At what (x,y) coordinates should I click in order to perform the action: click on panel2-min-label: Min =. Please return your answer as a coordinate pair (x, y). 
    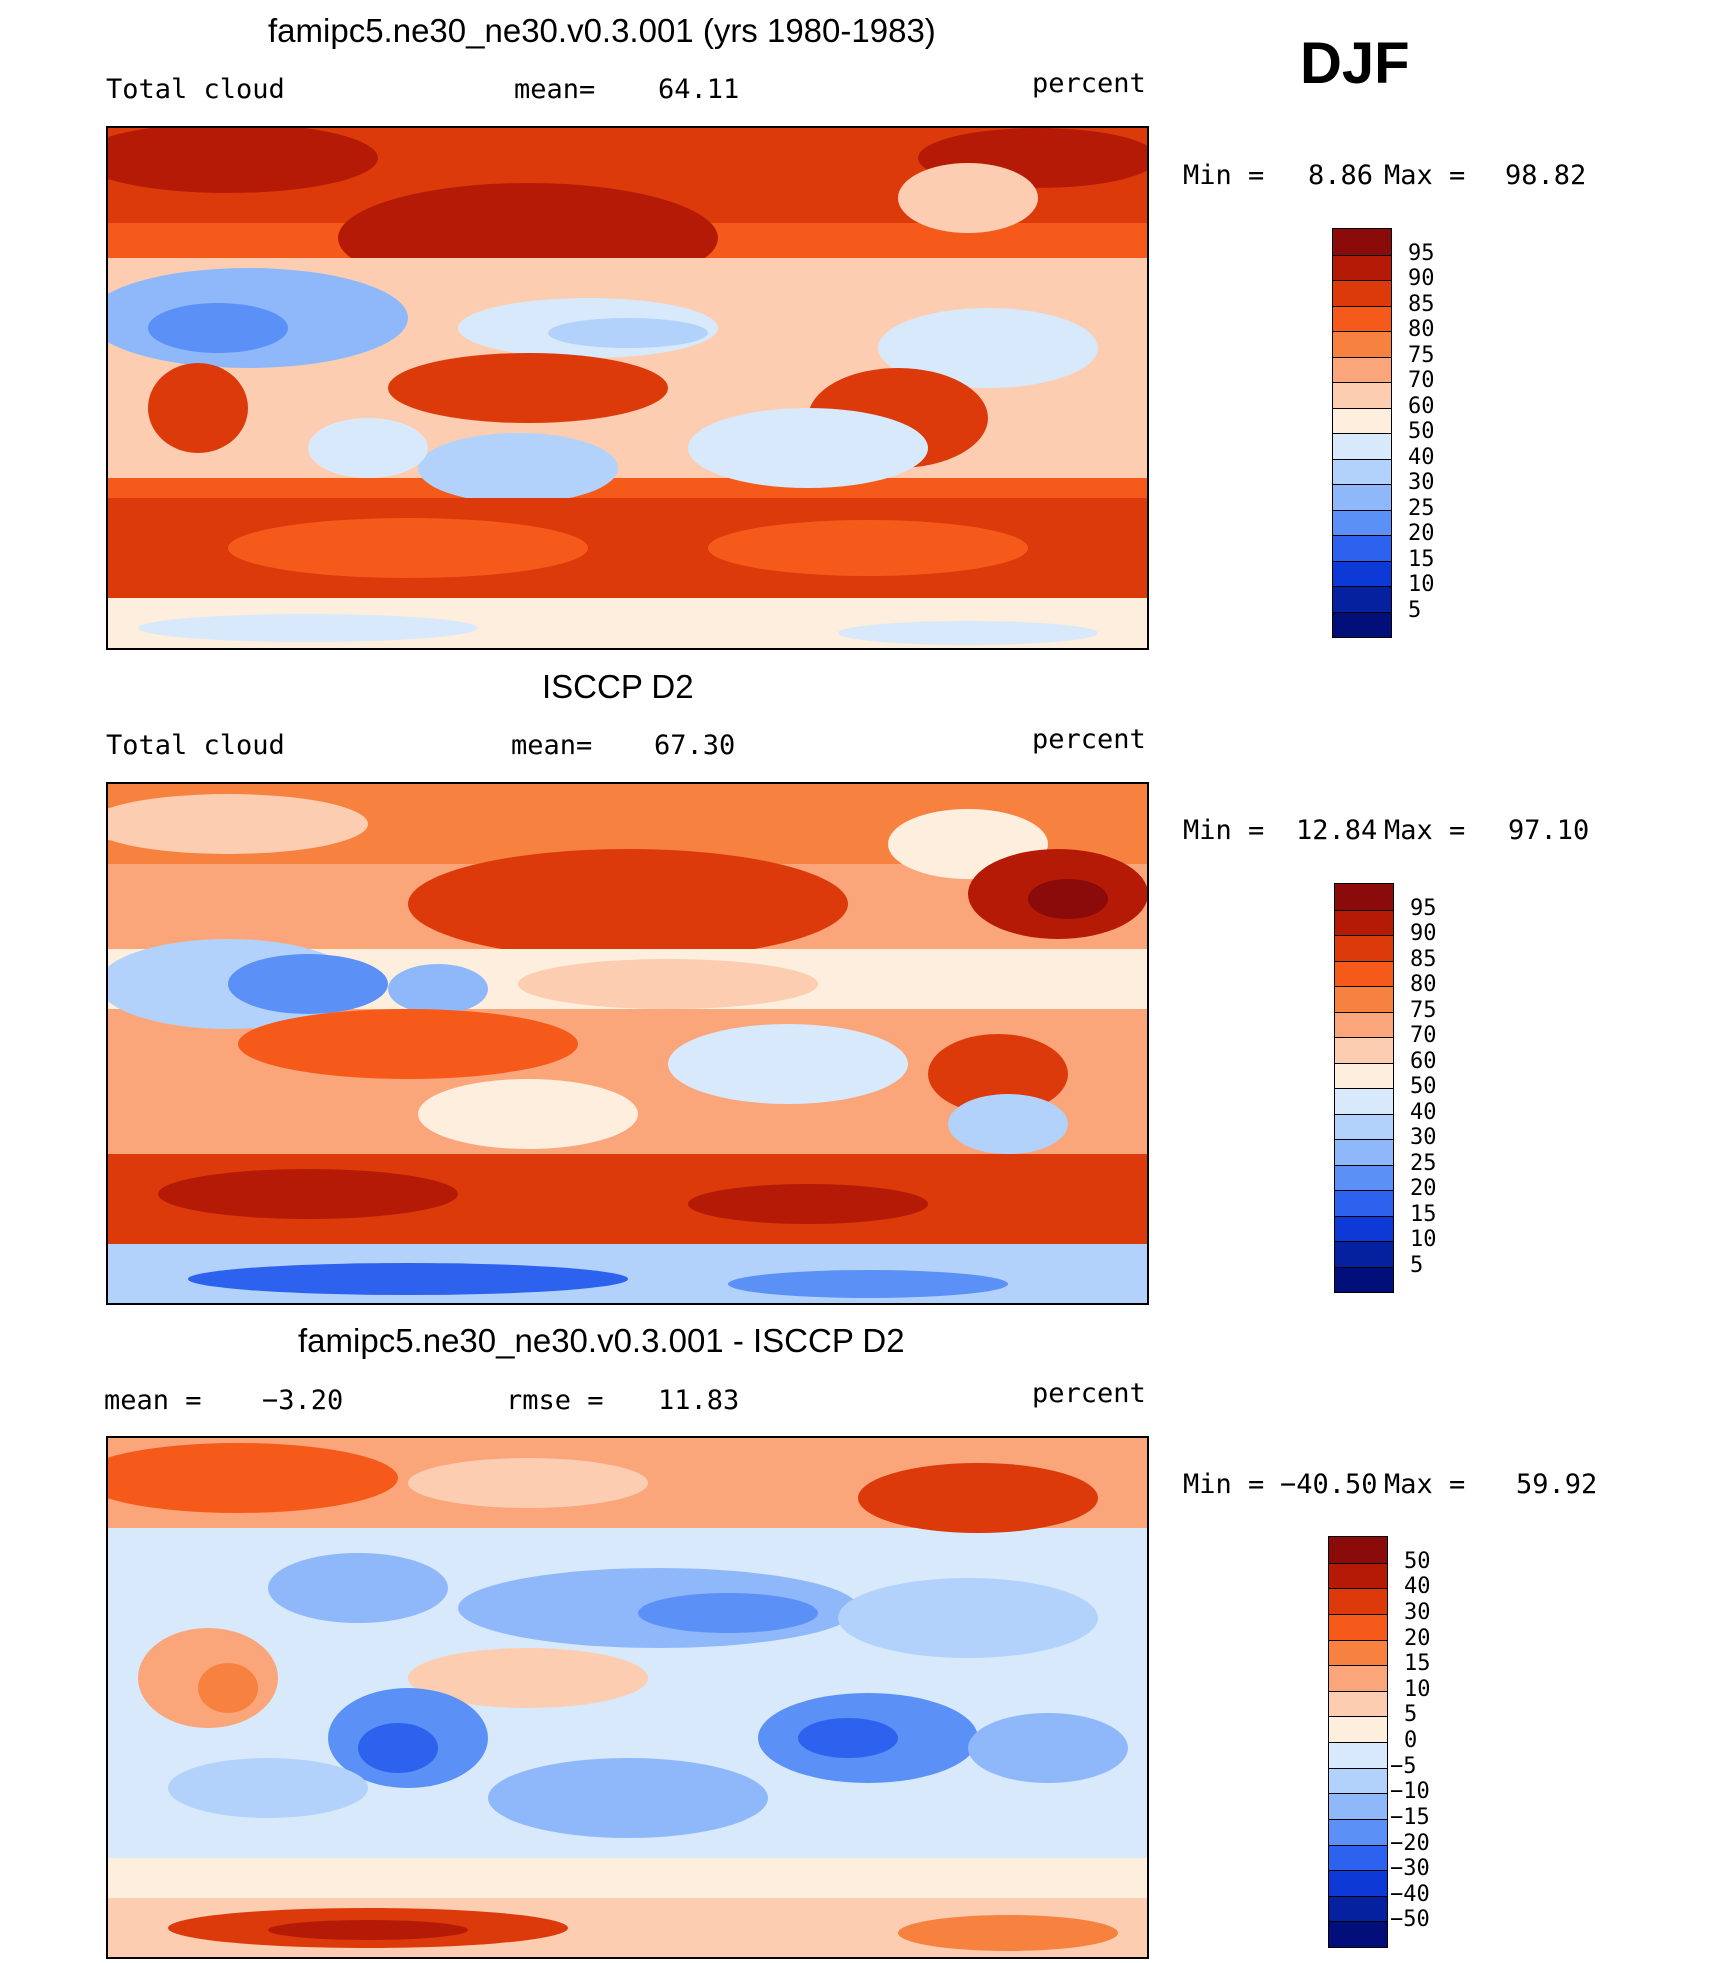
    Looking at the image, I should click on (1224, 830).